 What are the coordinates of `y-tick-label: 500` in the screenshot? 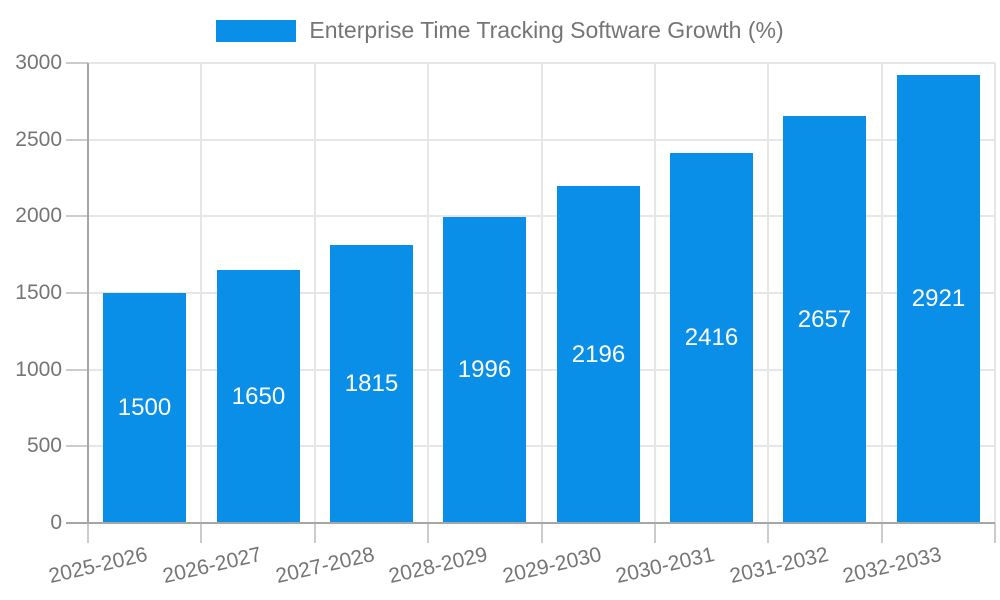 It's located at (44, 446).